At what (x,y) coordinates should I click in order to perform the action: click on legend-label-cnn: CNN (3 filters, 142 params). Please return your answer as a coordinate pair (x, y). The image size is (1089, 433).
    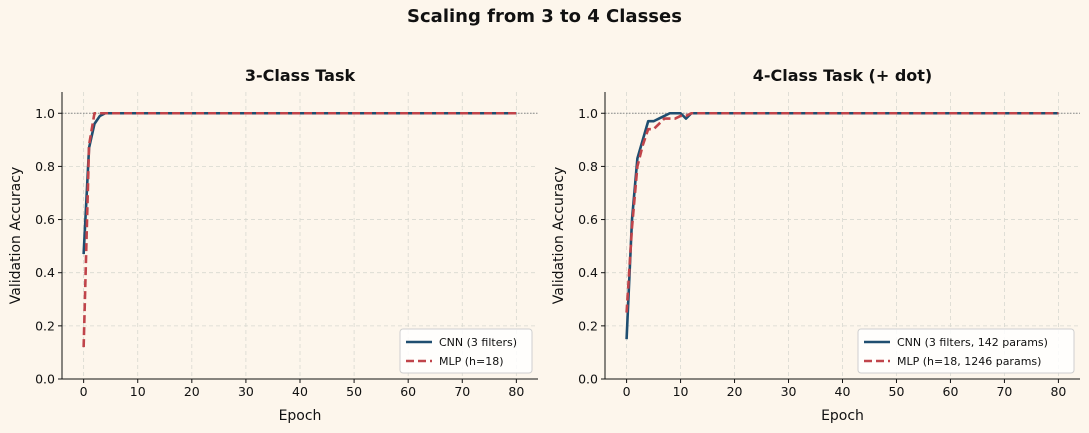
    Looking at the image, I should click on (972, 342).